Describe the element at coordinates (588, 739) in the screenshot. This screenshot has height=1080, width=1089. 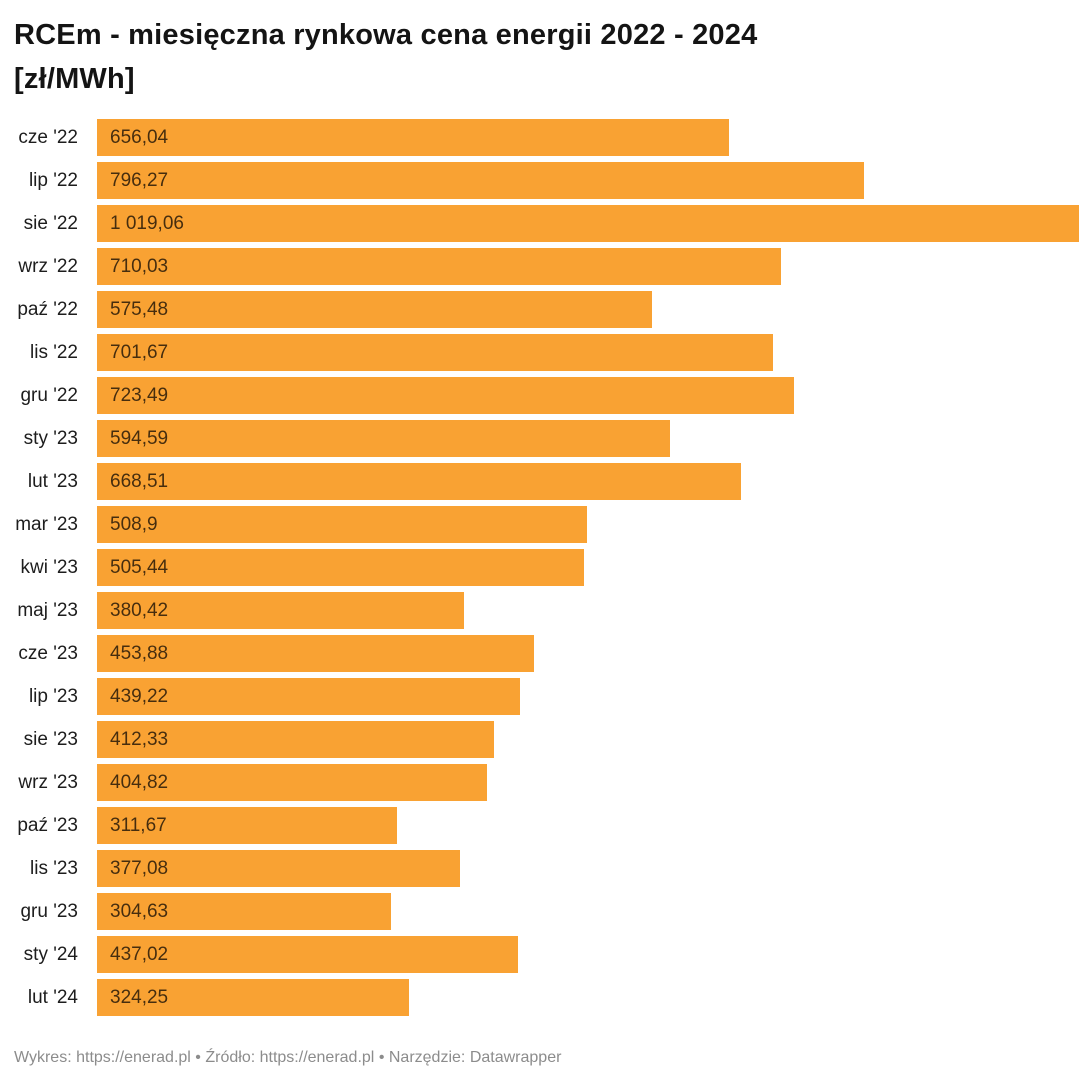
I see `bar-track: 412,33` at that location.